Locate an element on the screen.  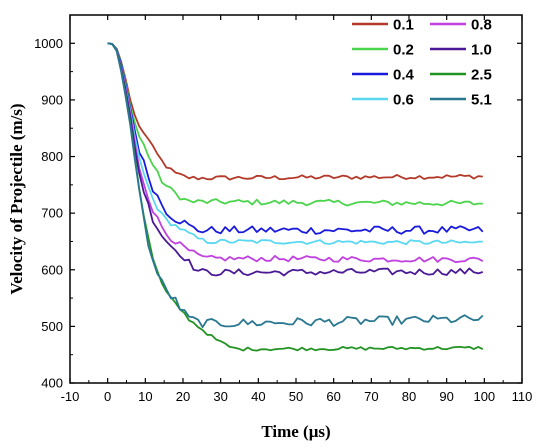
y-tick-label: 400 is located at coordinates (52, 383).